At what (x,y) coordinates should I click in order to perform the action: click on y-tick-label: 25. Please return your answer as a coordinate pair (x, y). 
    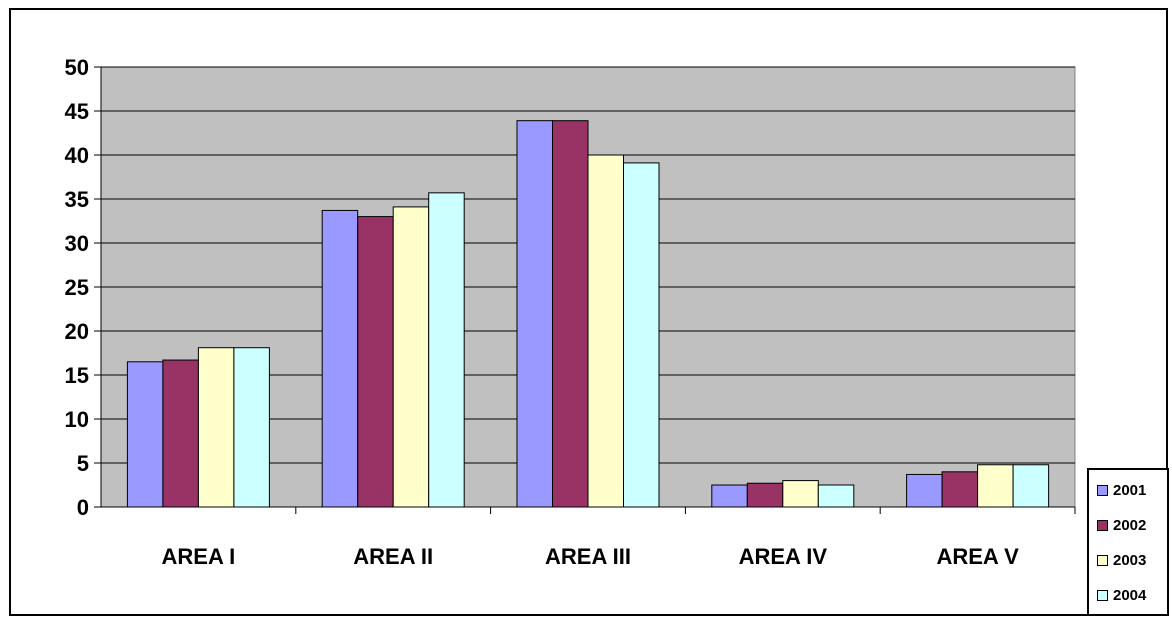
    Looking at the image, I should click on (77, 287).